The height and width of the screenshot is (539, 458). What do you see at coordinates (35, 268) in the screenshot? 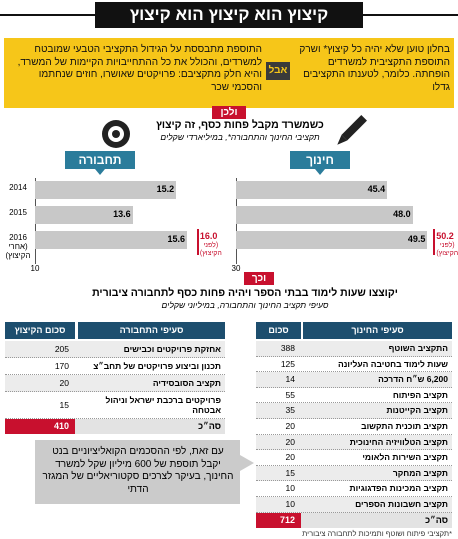
I see `x-tick-label: 10` at bounding box center [35, 268].